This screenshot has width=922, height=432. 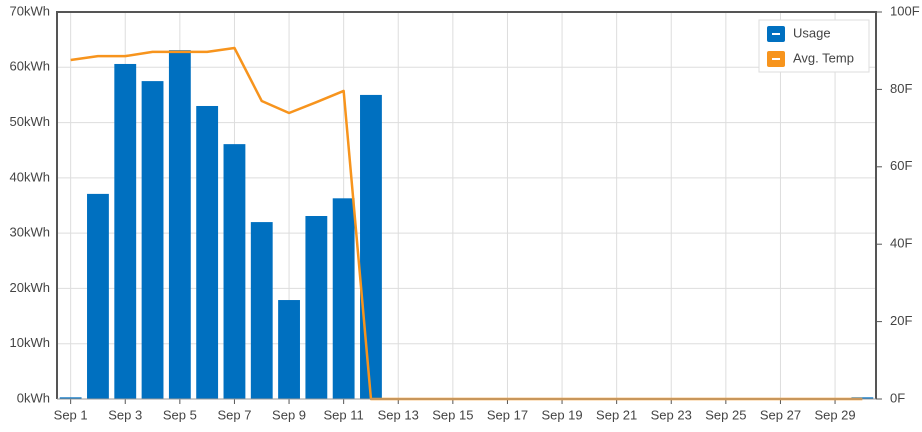 I want to click on y-tick-label: 40kWh, so click(x=30, y=176).